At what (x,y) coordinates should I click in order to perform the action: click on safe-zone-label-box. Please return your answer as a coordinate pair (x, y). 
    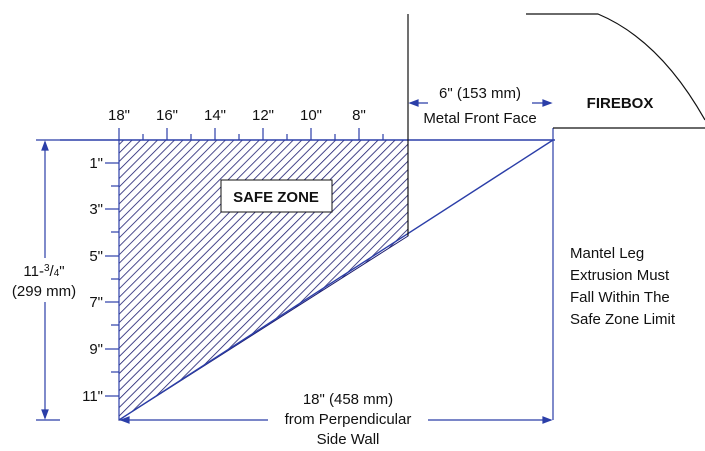
    Looking at the image, I should click on (276, 196).